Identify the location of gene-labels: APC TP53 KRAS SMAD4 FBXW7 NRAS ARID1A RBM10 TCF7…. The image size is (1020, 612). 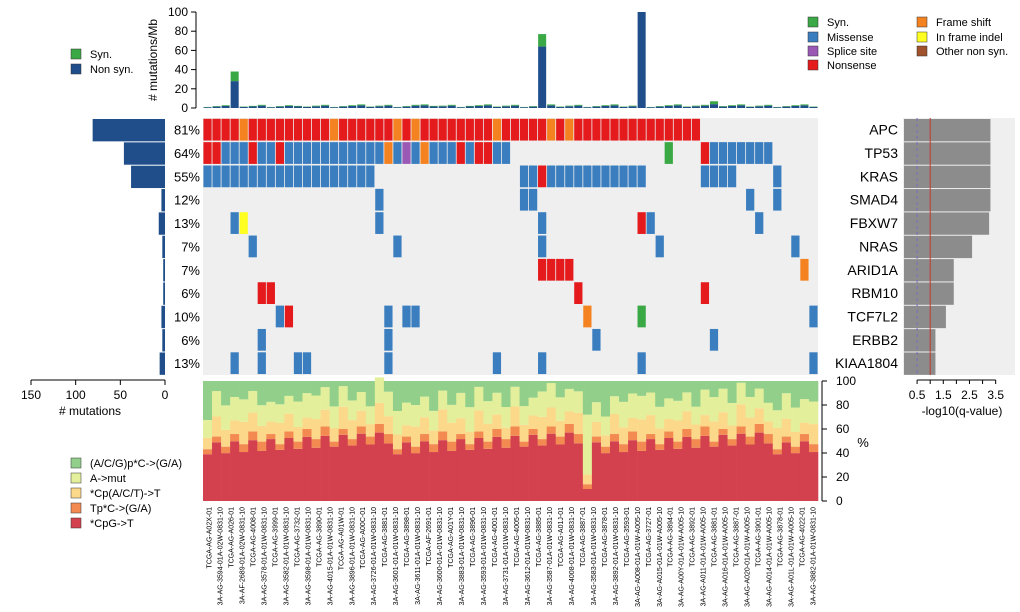
(867, 246).